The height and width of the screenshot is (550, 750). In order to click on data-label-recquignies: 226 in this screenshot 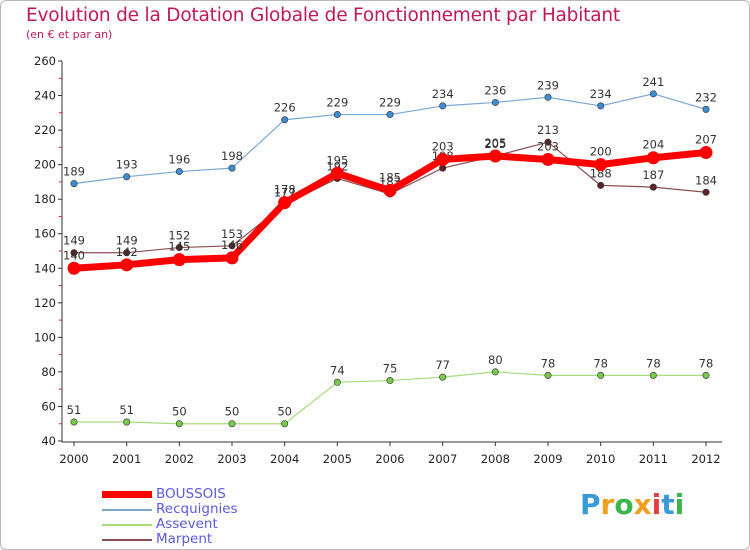, I will do `click(285, 108)`.